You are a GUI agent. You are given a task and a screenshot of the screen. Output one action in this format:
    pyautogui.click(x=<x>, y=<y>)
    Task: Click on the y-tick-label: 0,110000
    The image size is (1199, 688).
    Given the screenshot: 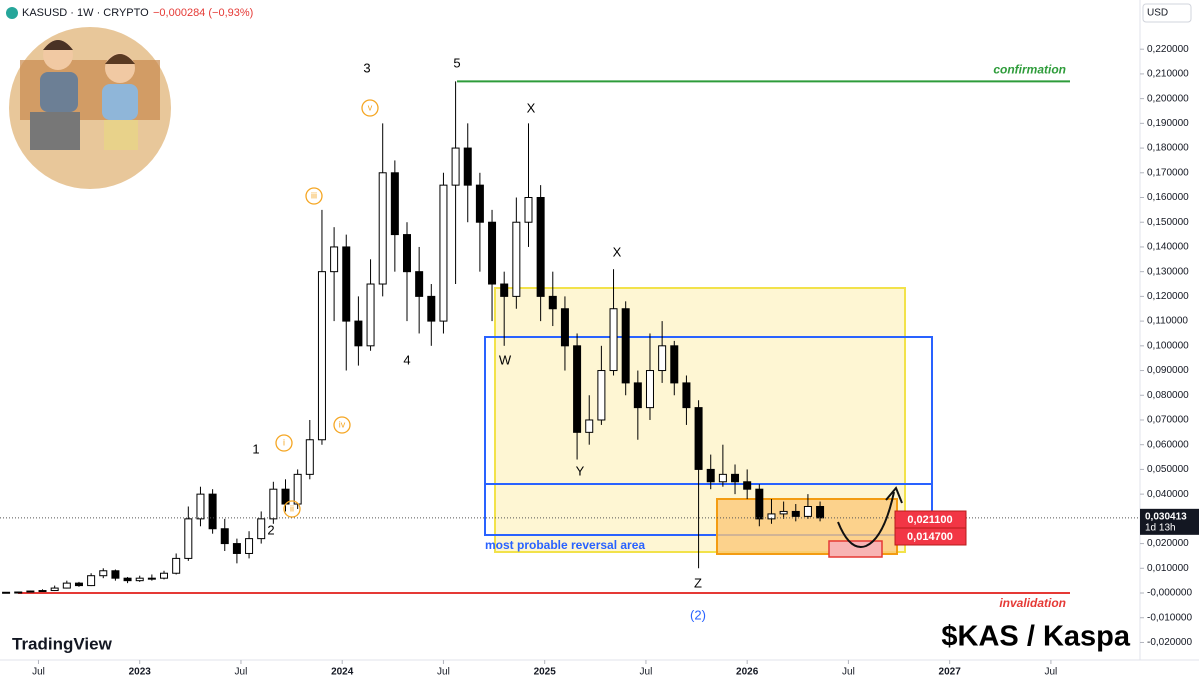 What is the action you would take?
    pyautogui.click(x=1167, y=321)
    